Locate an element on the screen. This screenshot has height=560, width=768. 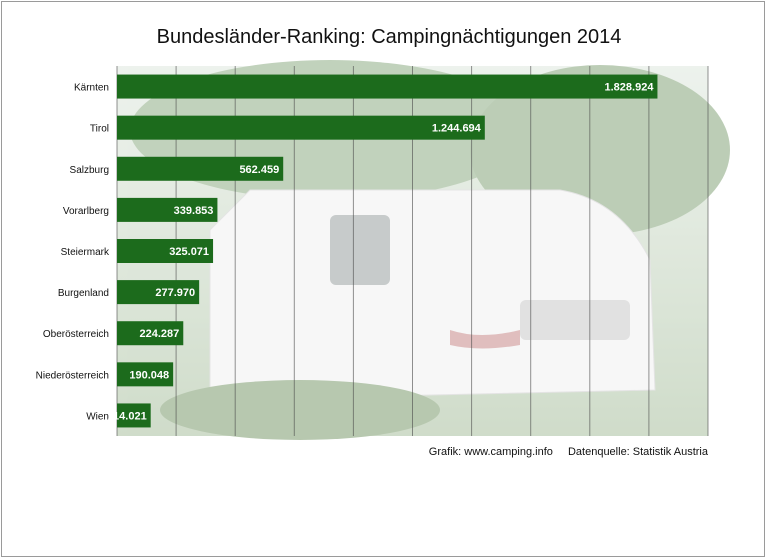
category-label: Tirol is located at coordinates (99, 129).